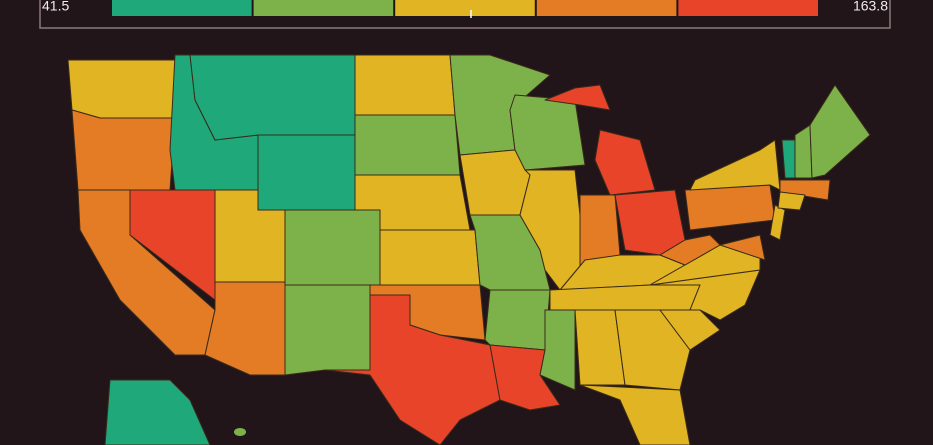 Image resolution: width=933 pixels, height=445 pixels. I want to click on legend-max: 163.8, so click(870, 7).